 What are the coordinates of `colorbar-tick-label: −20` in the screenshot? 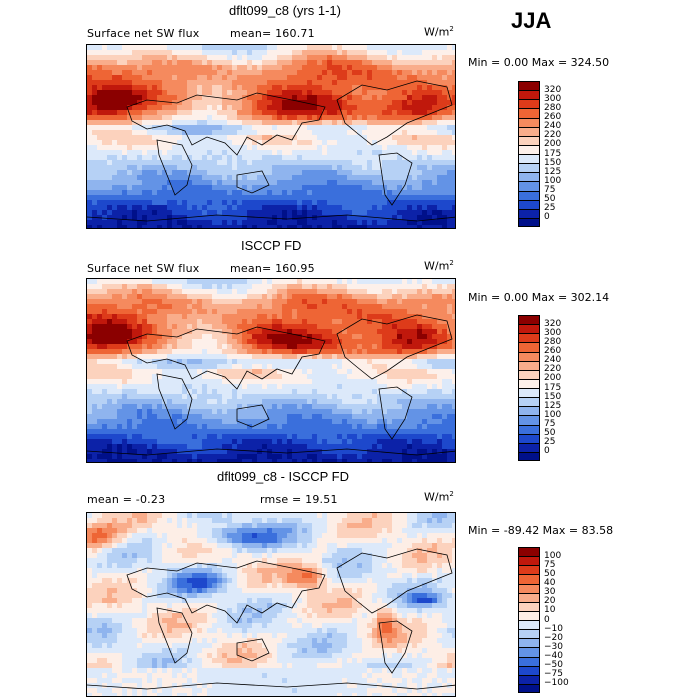 It's located at (553, 637).